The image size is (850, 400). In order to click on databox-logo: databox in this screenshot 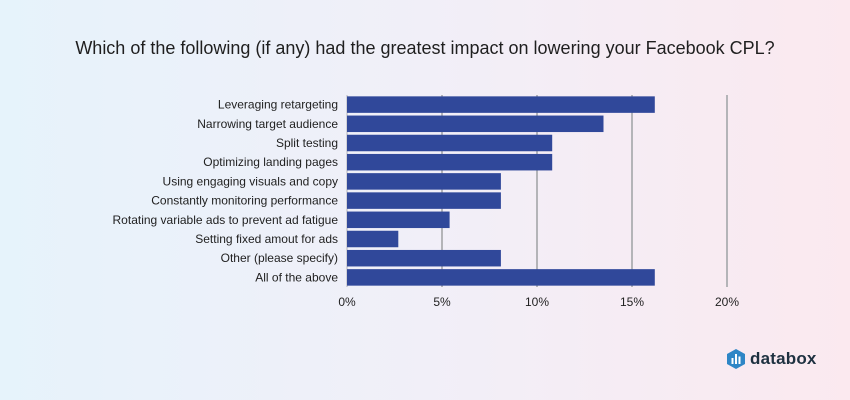, I will do `click(772, 359)`.